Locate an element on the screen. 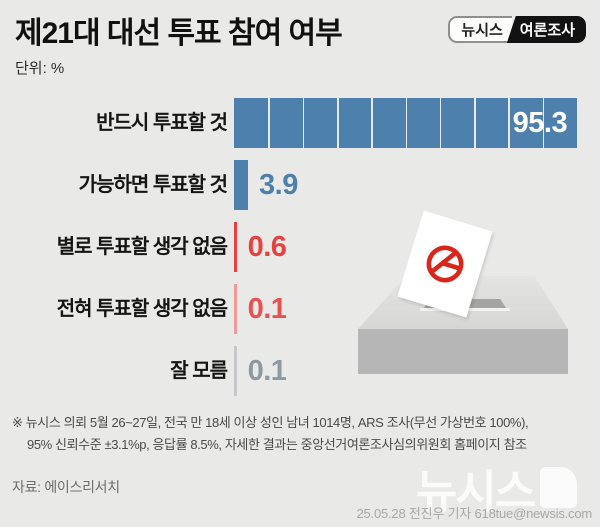 Image resolution: width=600 pixels, height=527 pixels. newsis-poll-badge: 뉴시스 여론조사 is located at coordinates (517, 29).